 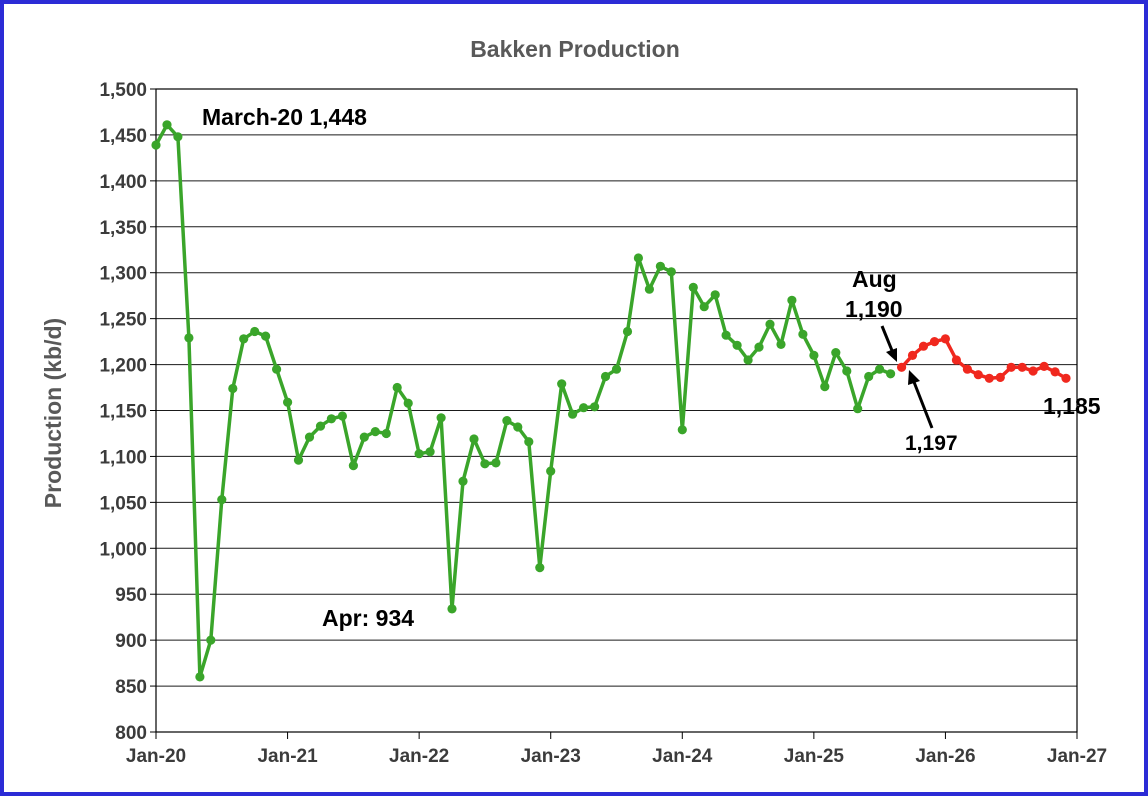 I want to click on annotation-april-934: Apr: 934, so click(x=368, y=618).